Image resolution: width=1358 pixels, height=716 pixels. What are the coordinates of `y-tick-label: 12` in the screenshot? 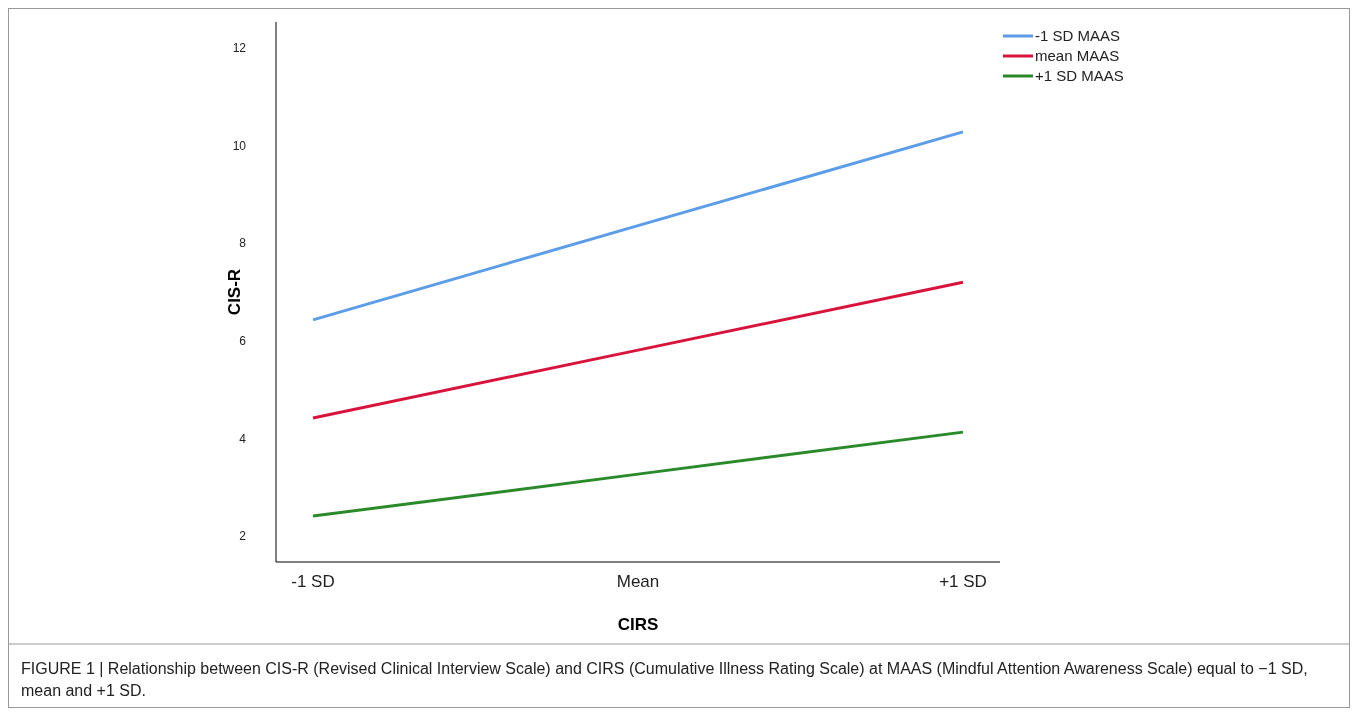 It's located at (239, 48).